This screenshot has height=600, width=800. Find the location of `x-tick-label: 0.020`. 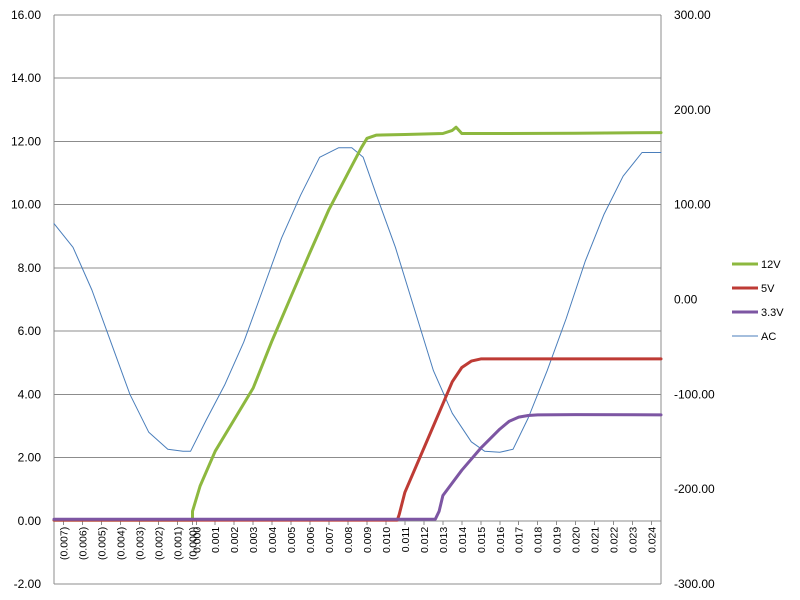

x-tick-label: 0.020 is located at coordinates (577, 540).